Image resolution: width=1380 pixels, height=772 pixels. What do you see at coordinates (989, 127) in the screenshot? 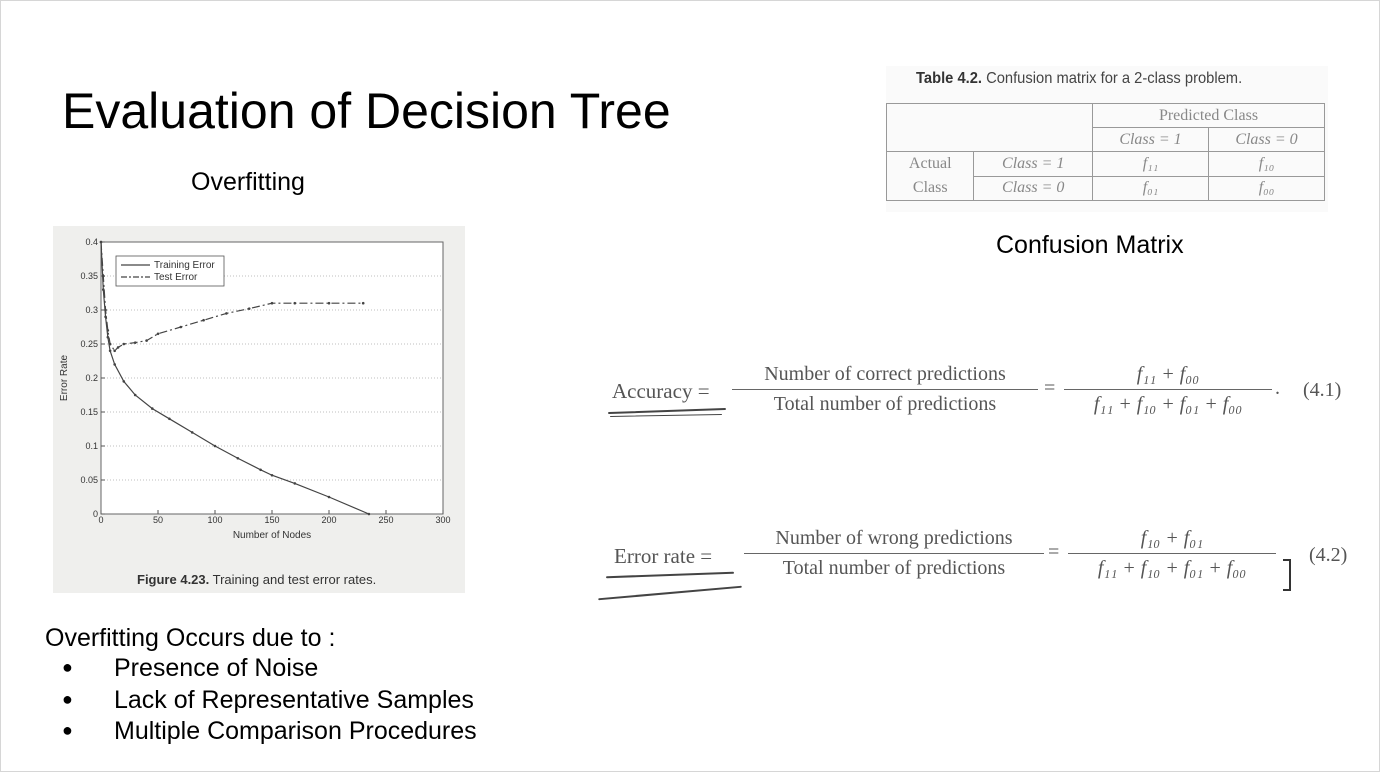
I see `table-corner-cell` at bounding box center [989, 127].